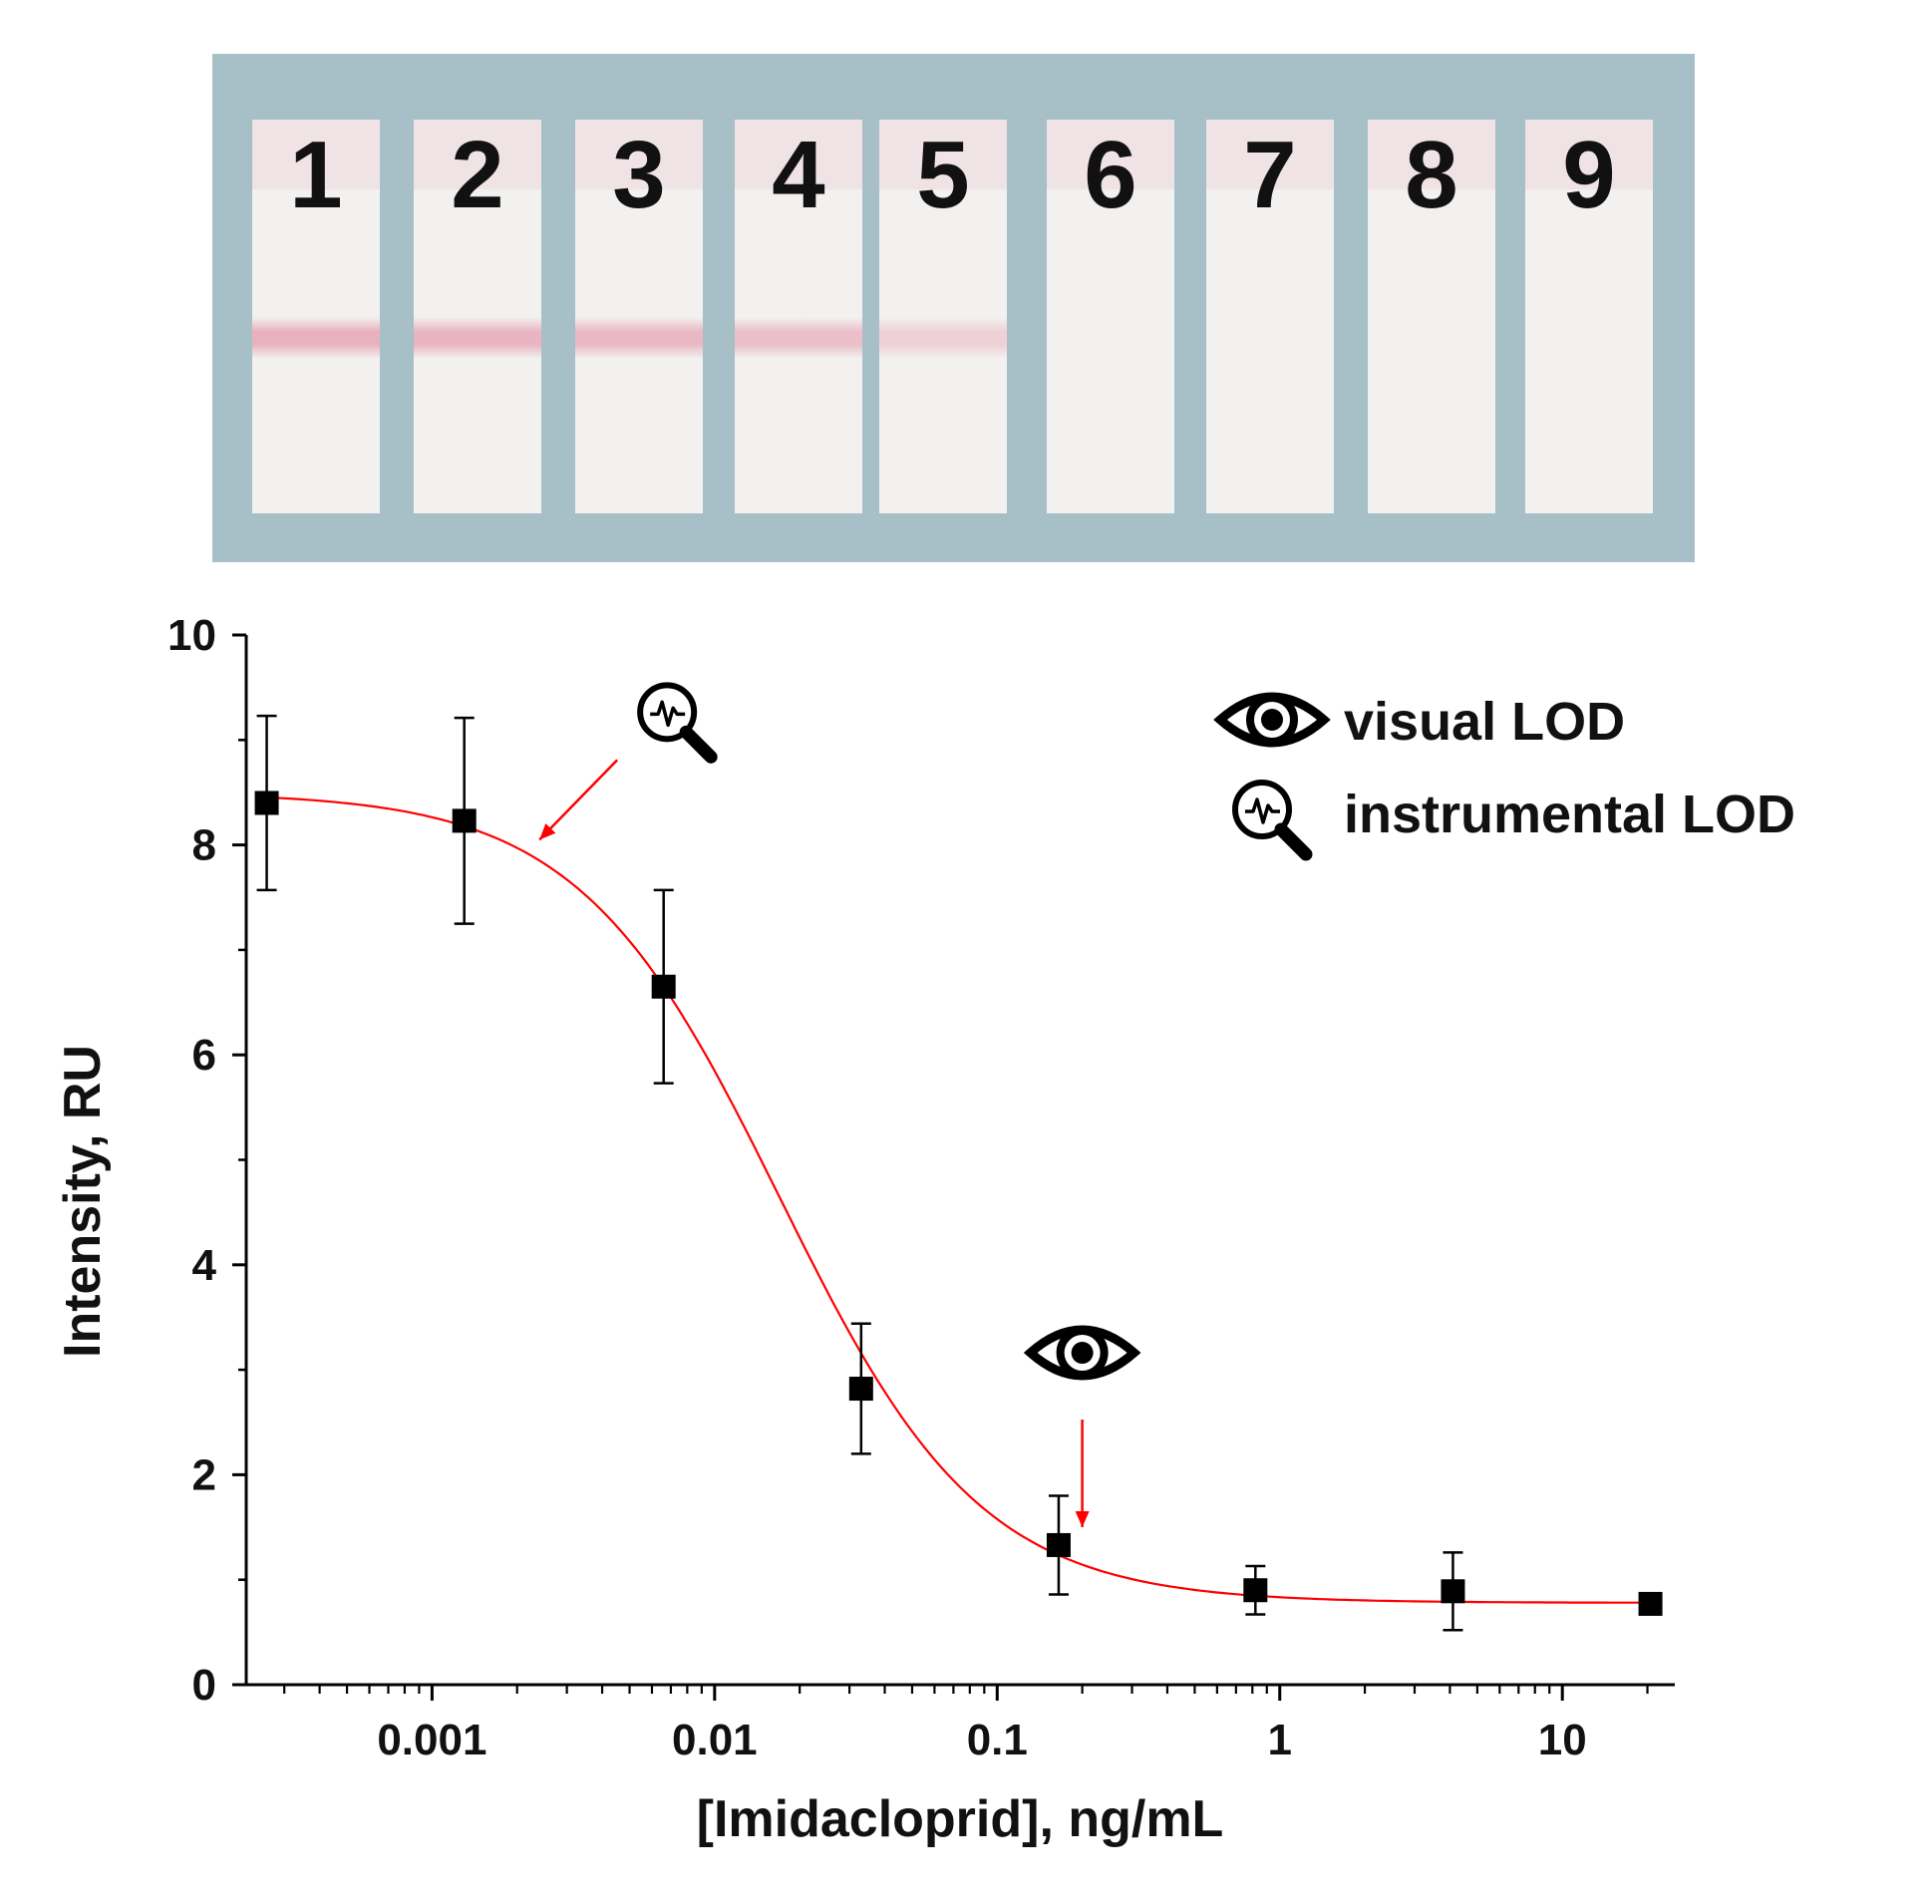 This screenshot has height=1904, width=1932. Describe the element at coordinates (1588, 175) in the screenshot. I see `strip-number: 9` at that location.